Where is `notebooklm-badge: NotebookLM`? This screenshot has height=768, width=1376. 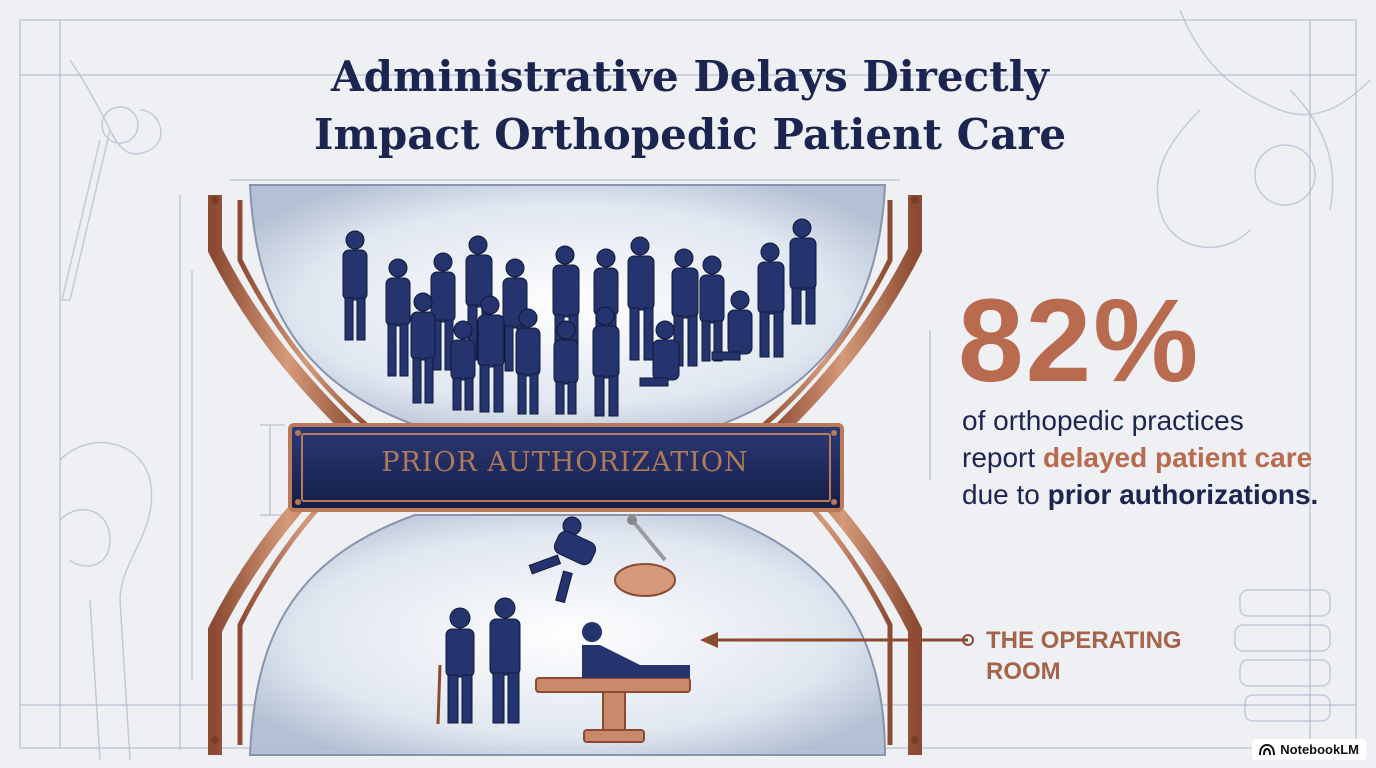
notebooklm-badge: NotebookLM is located at coordinates (1309, 749).